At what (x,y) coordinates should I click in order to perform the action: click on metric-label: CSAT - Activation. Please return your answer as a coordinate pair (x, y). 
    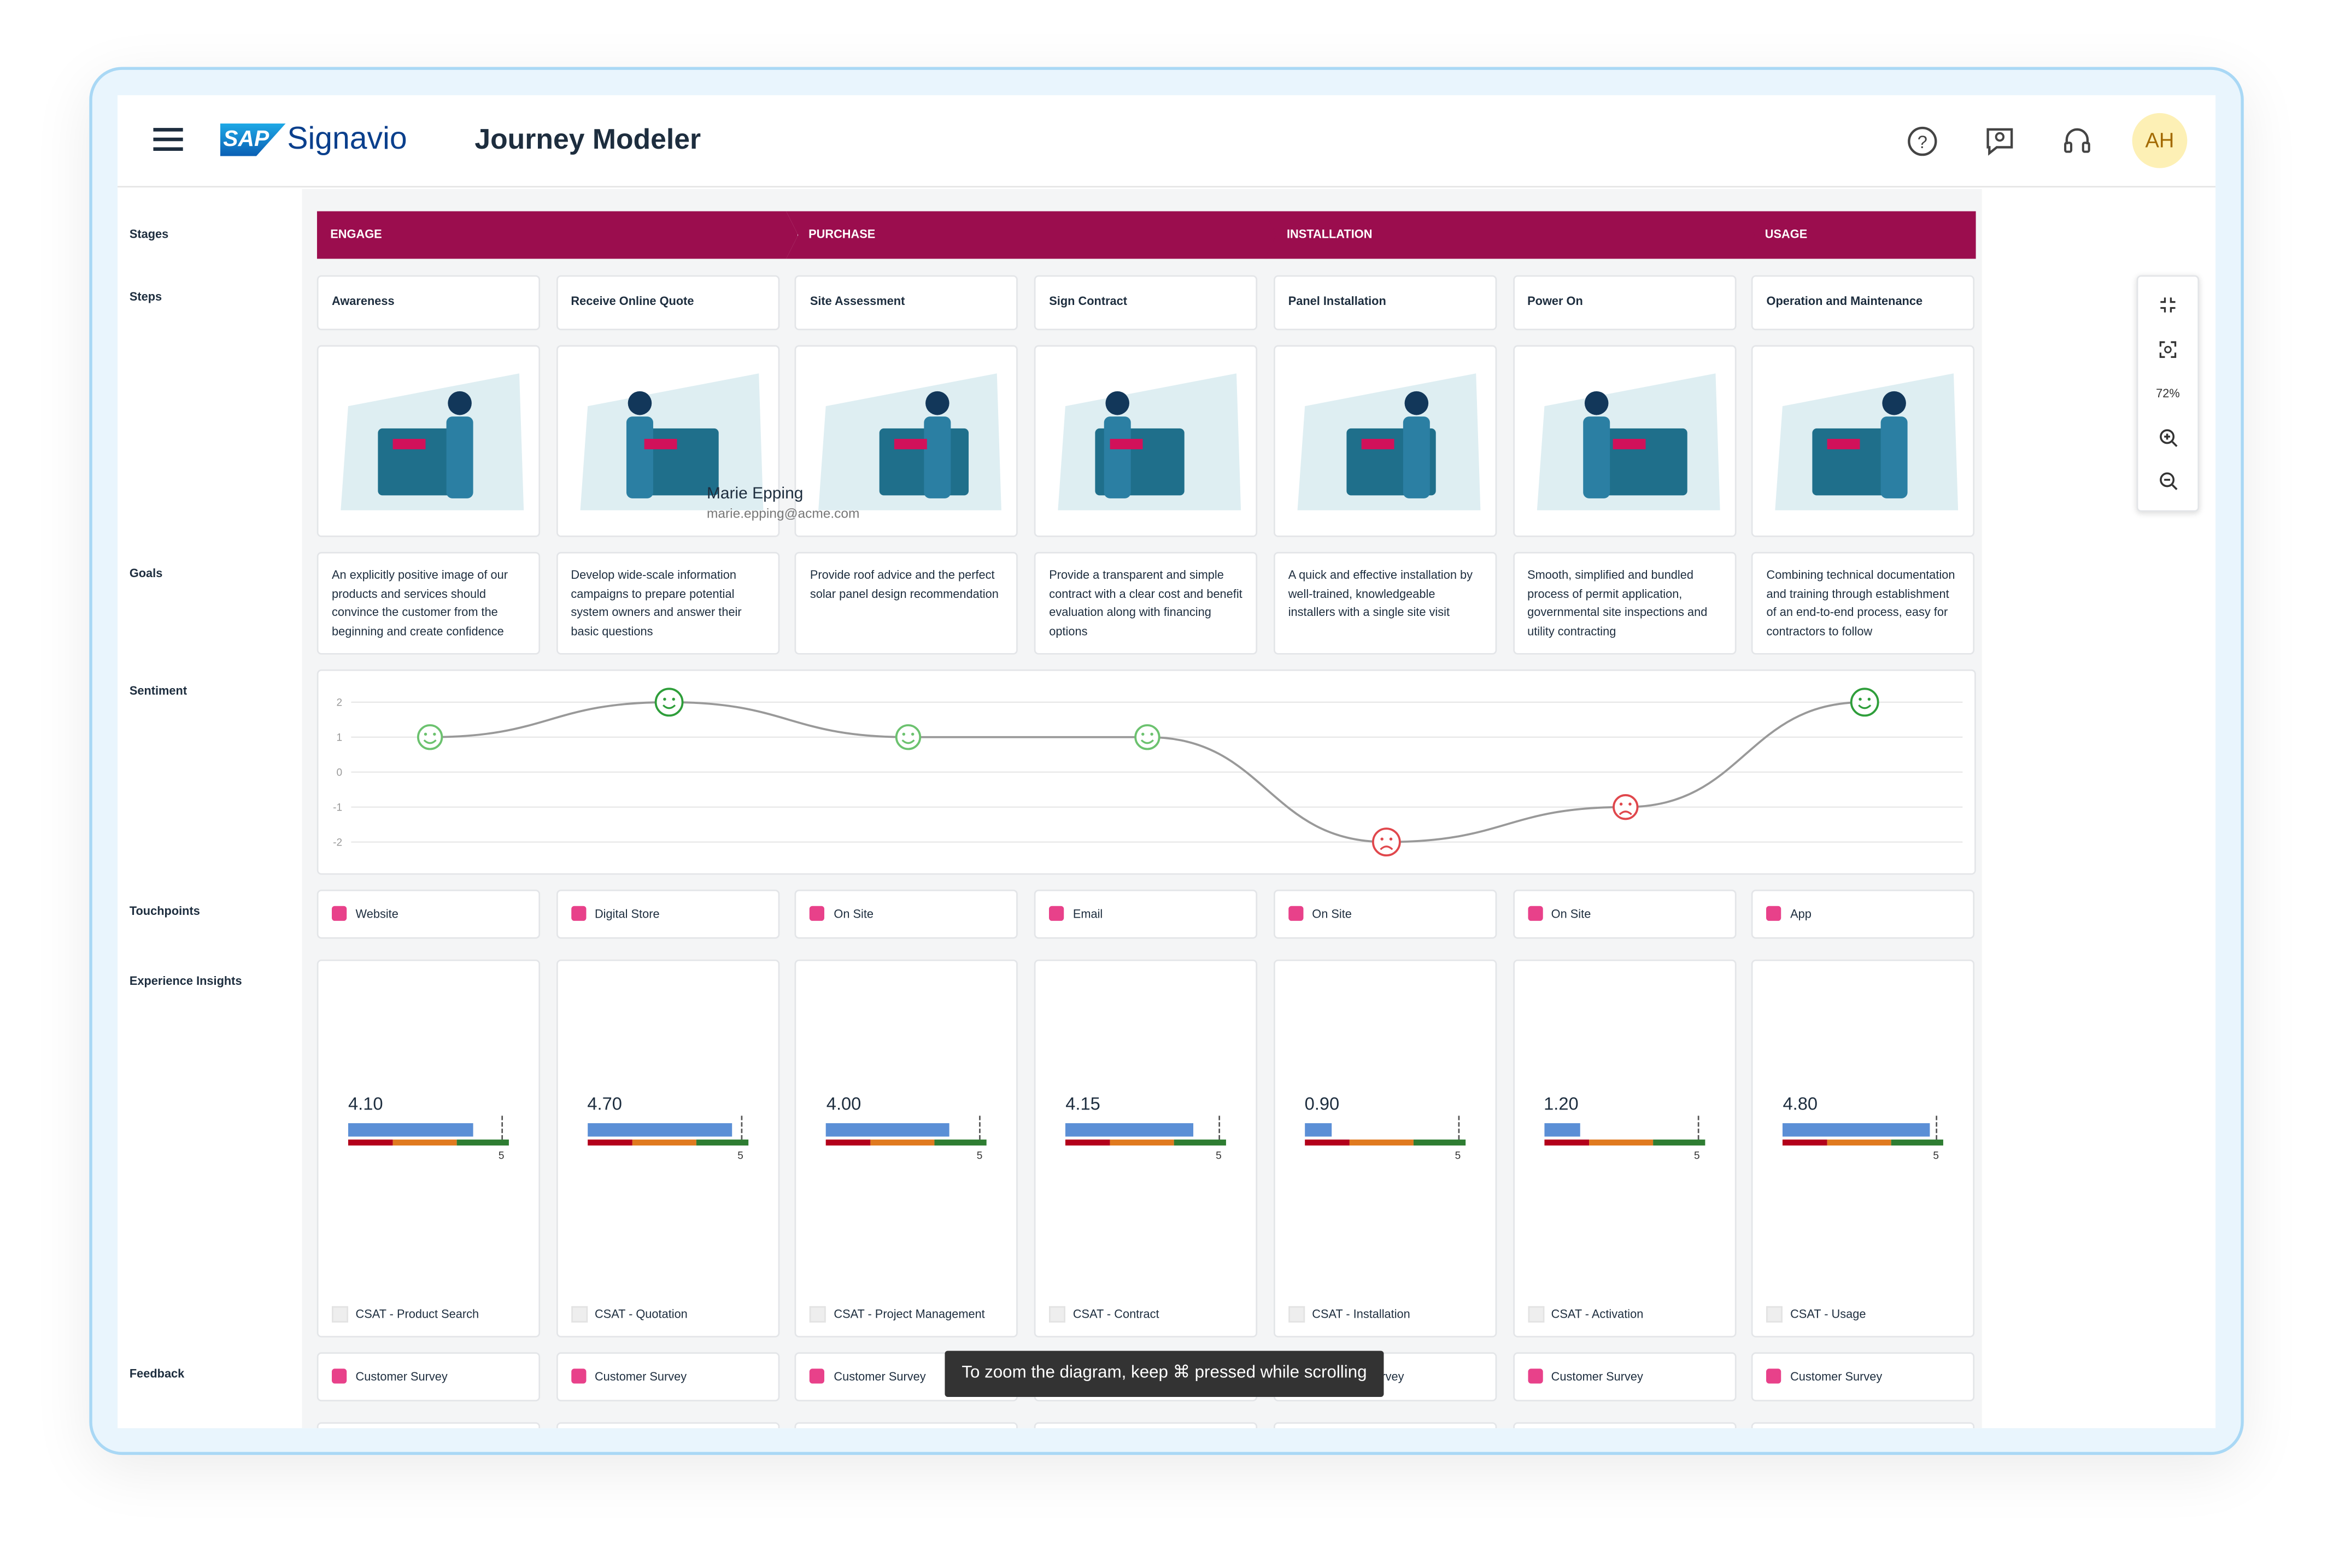
    Looking at the image, I should click on (1597, 1314).